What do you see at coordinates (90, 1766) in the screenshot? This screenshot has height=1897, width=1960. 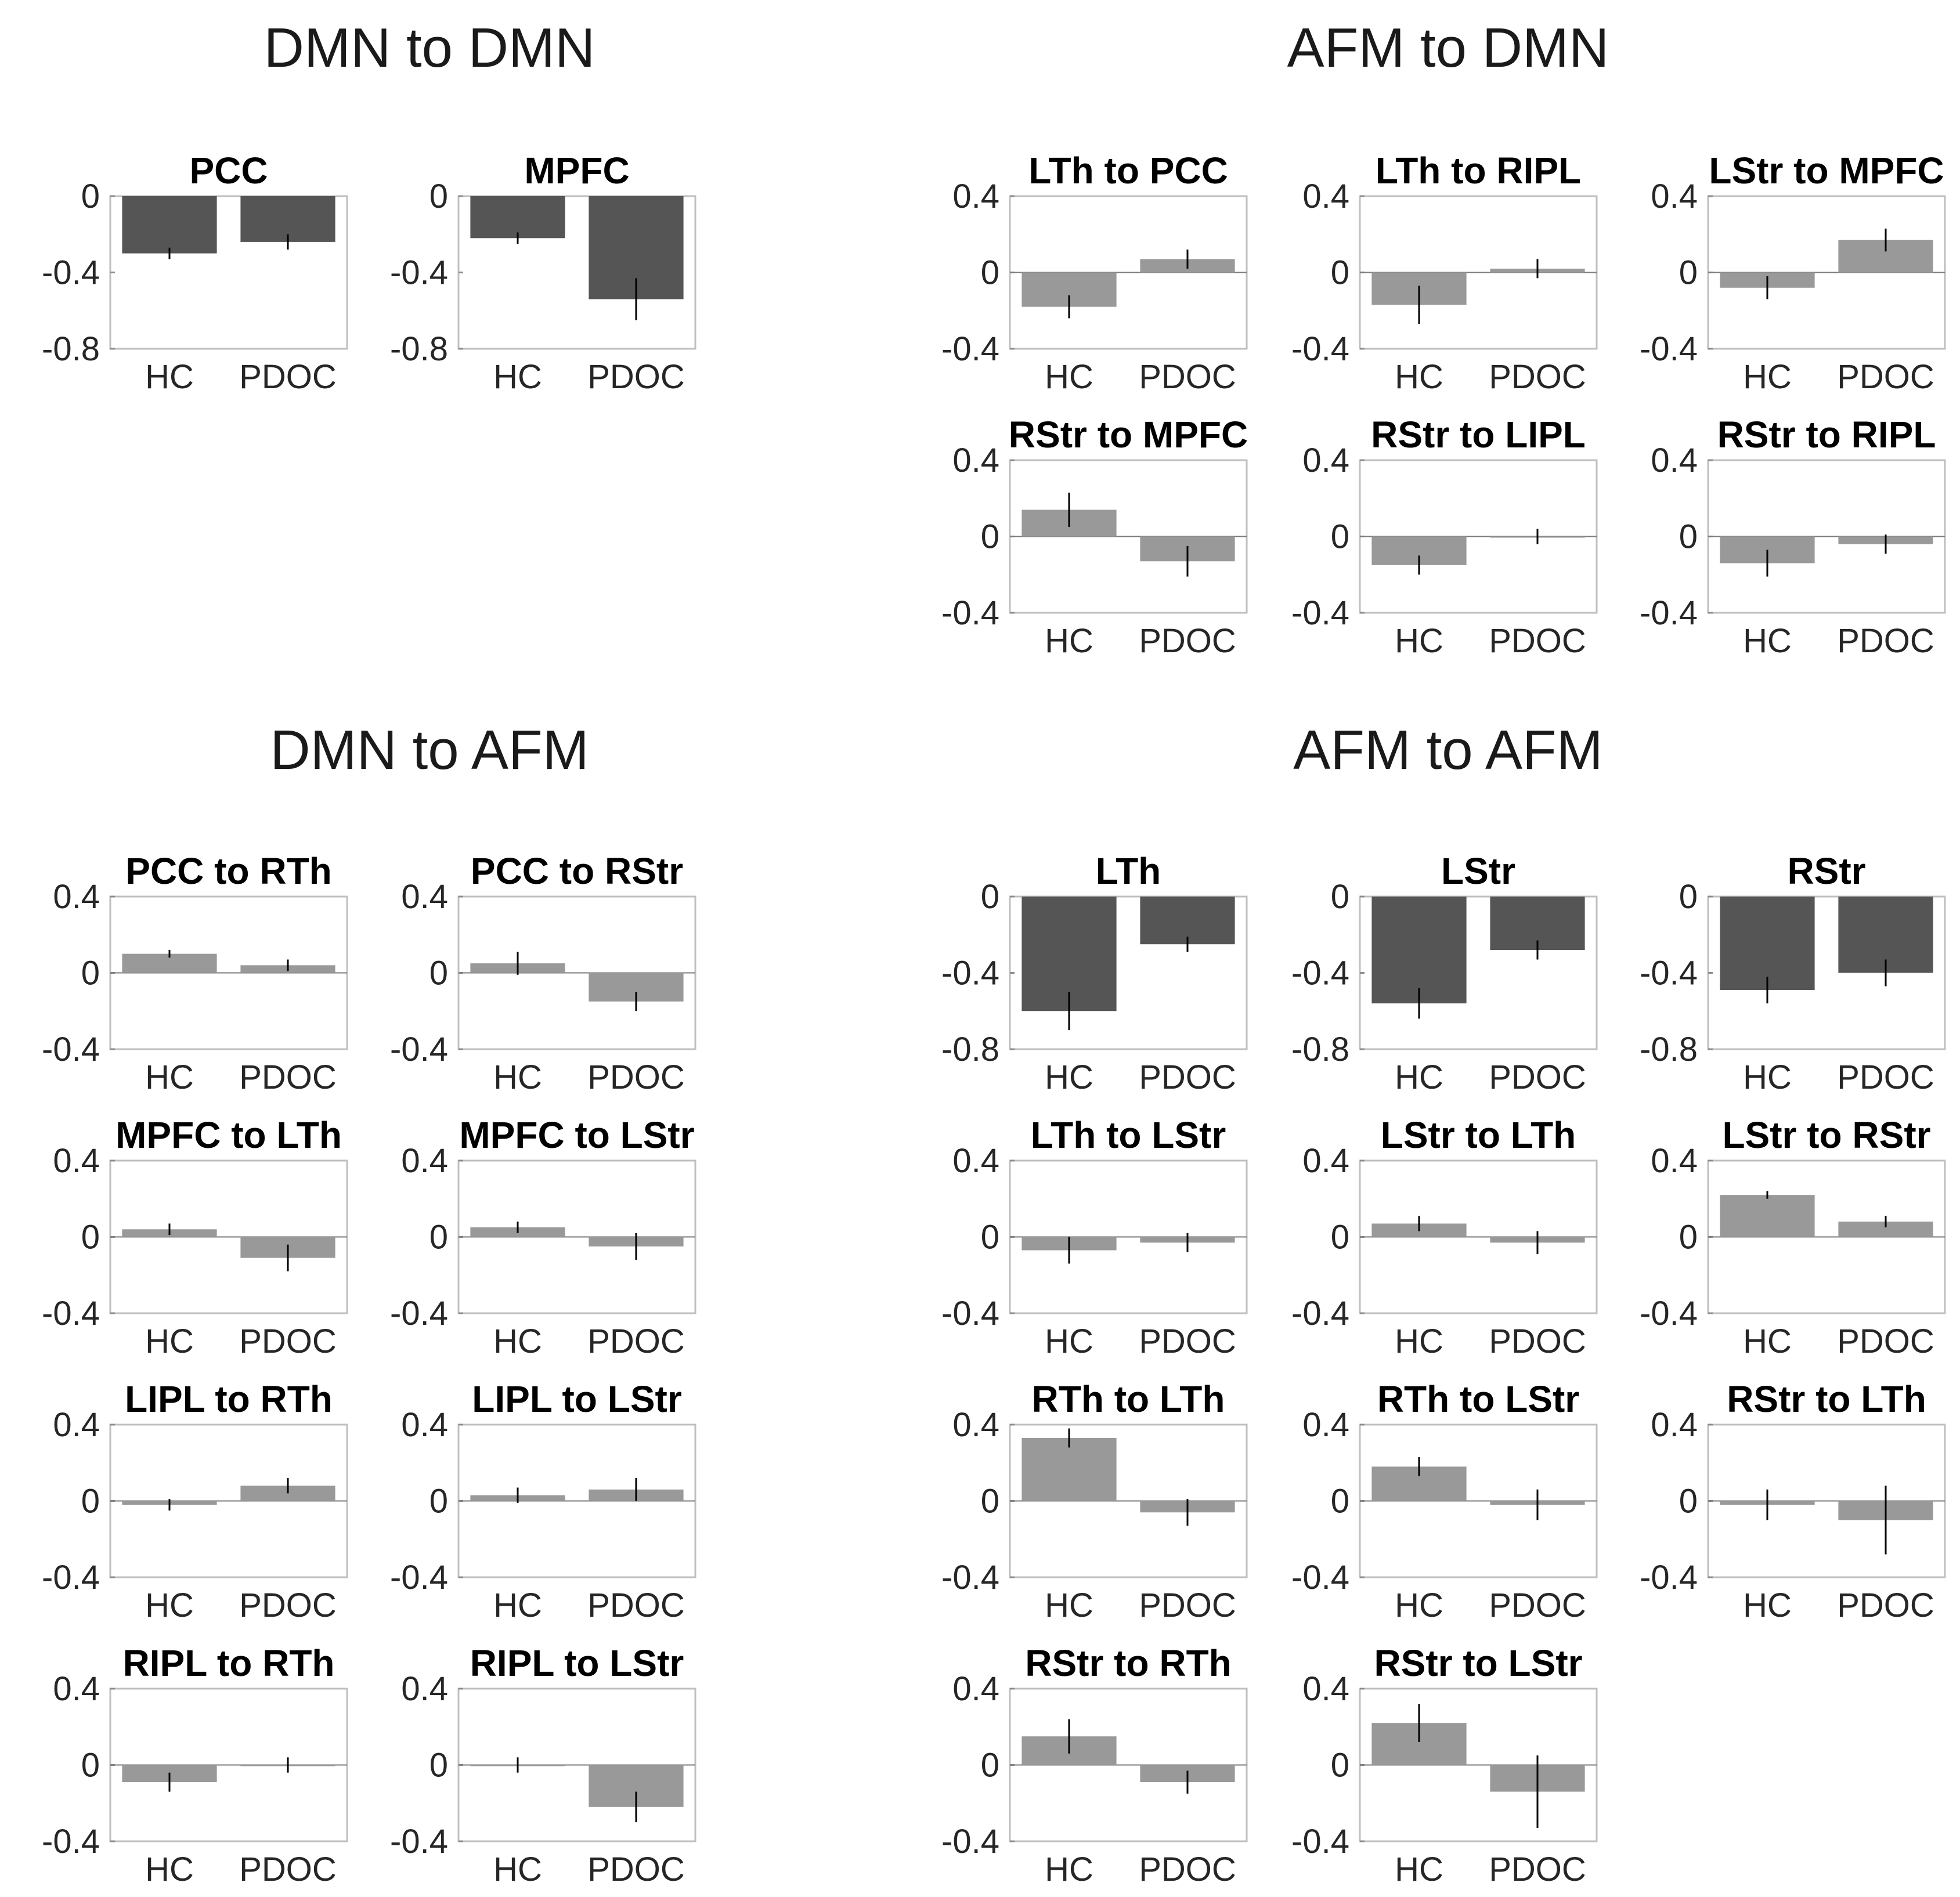 I see `y-tick-label-ripl-to-rth-1: 0` at bounding box center [90, 1766].